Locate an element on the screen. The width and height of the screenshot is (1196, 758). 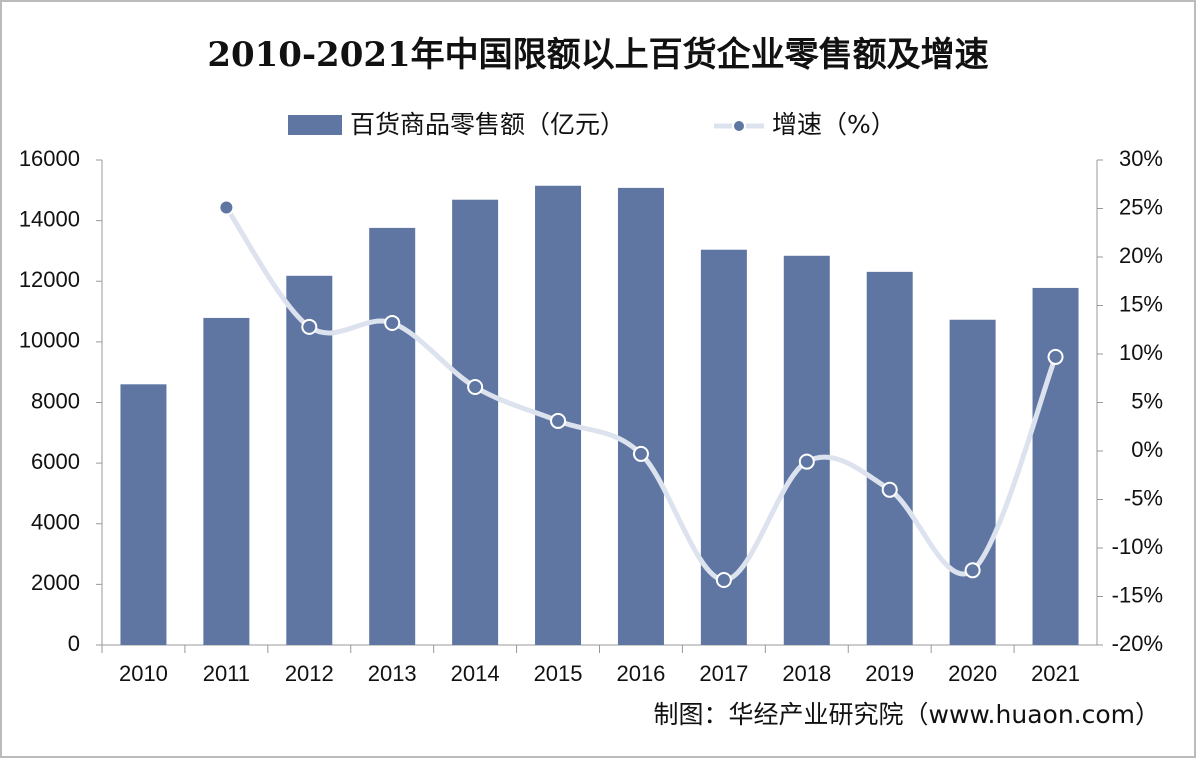
y2-tick-label: 0% is located at coordinates (1147, 449).